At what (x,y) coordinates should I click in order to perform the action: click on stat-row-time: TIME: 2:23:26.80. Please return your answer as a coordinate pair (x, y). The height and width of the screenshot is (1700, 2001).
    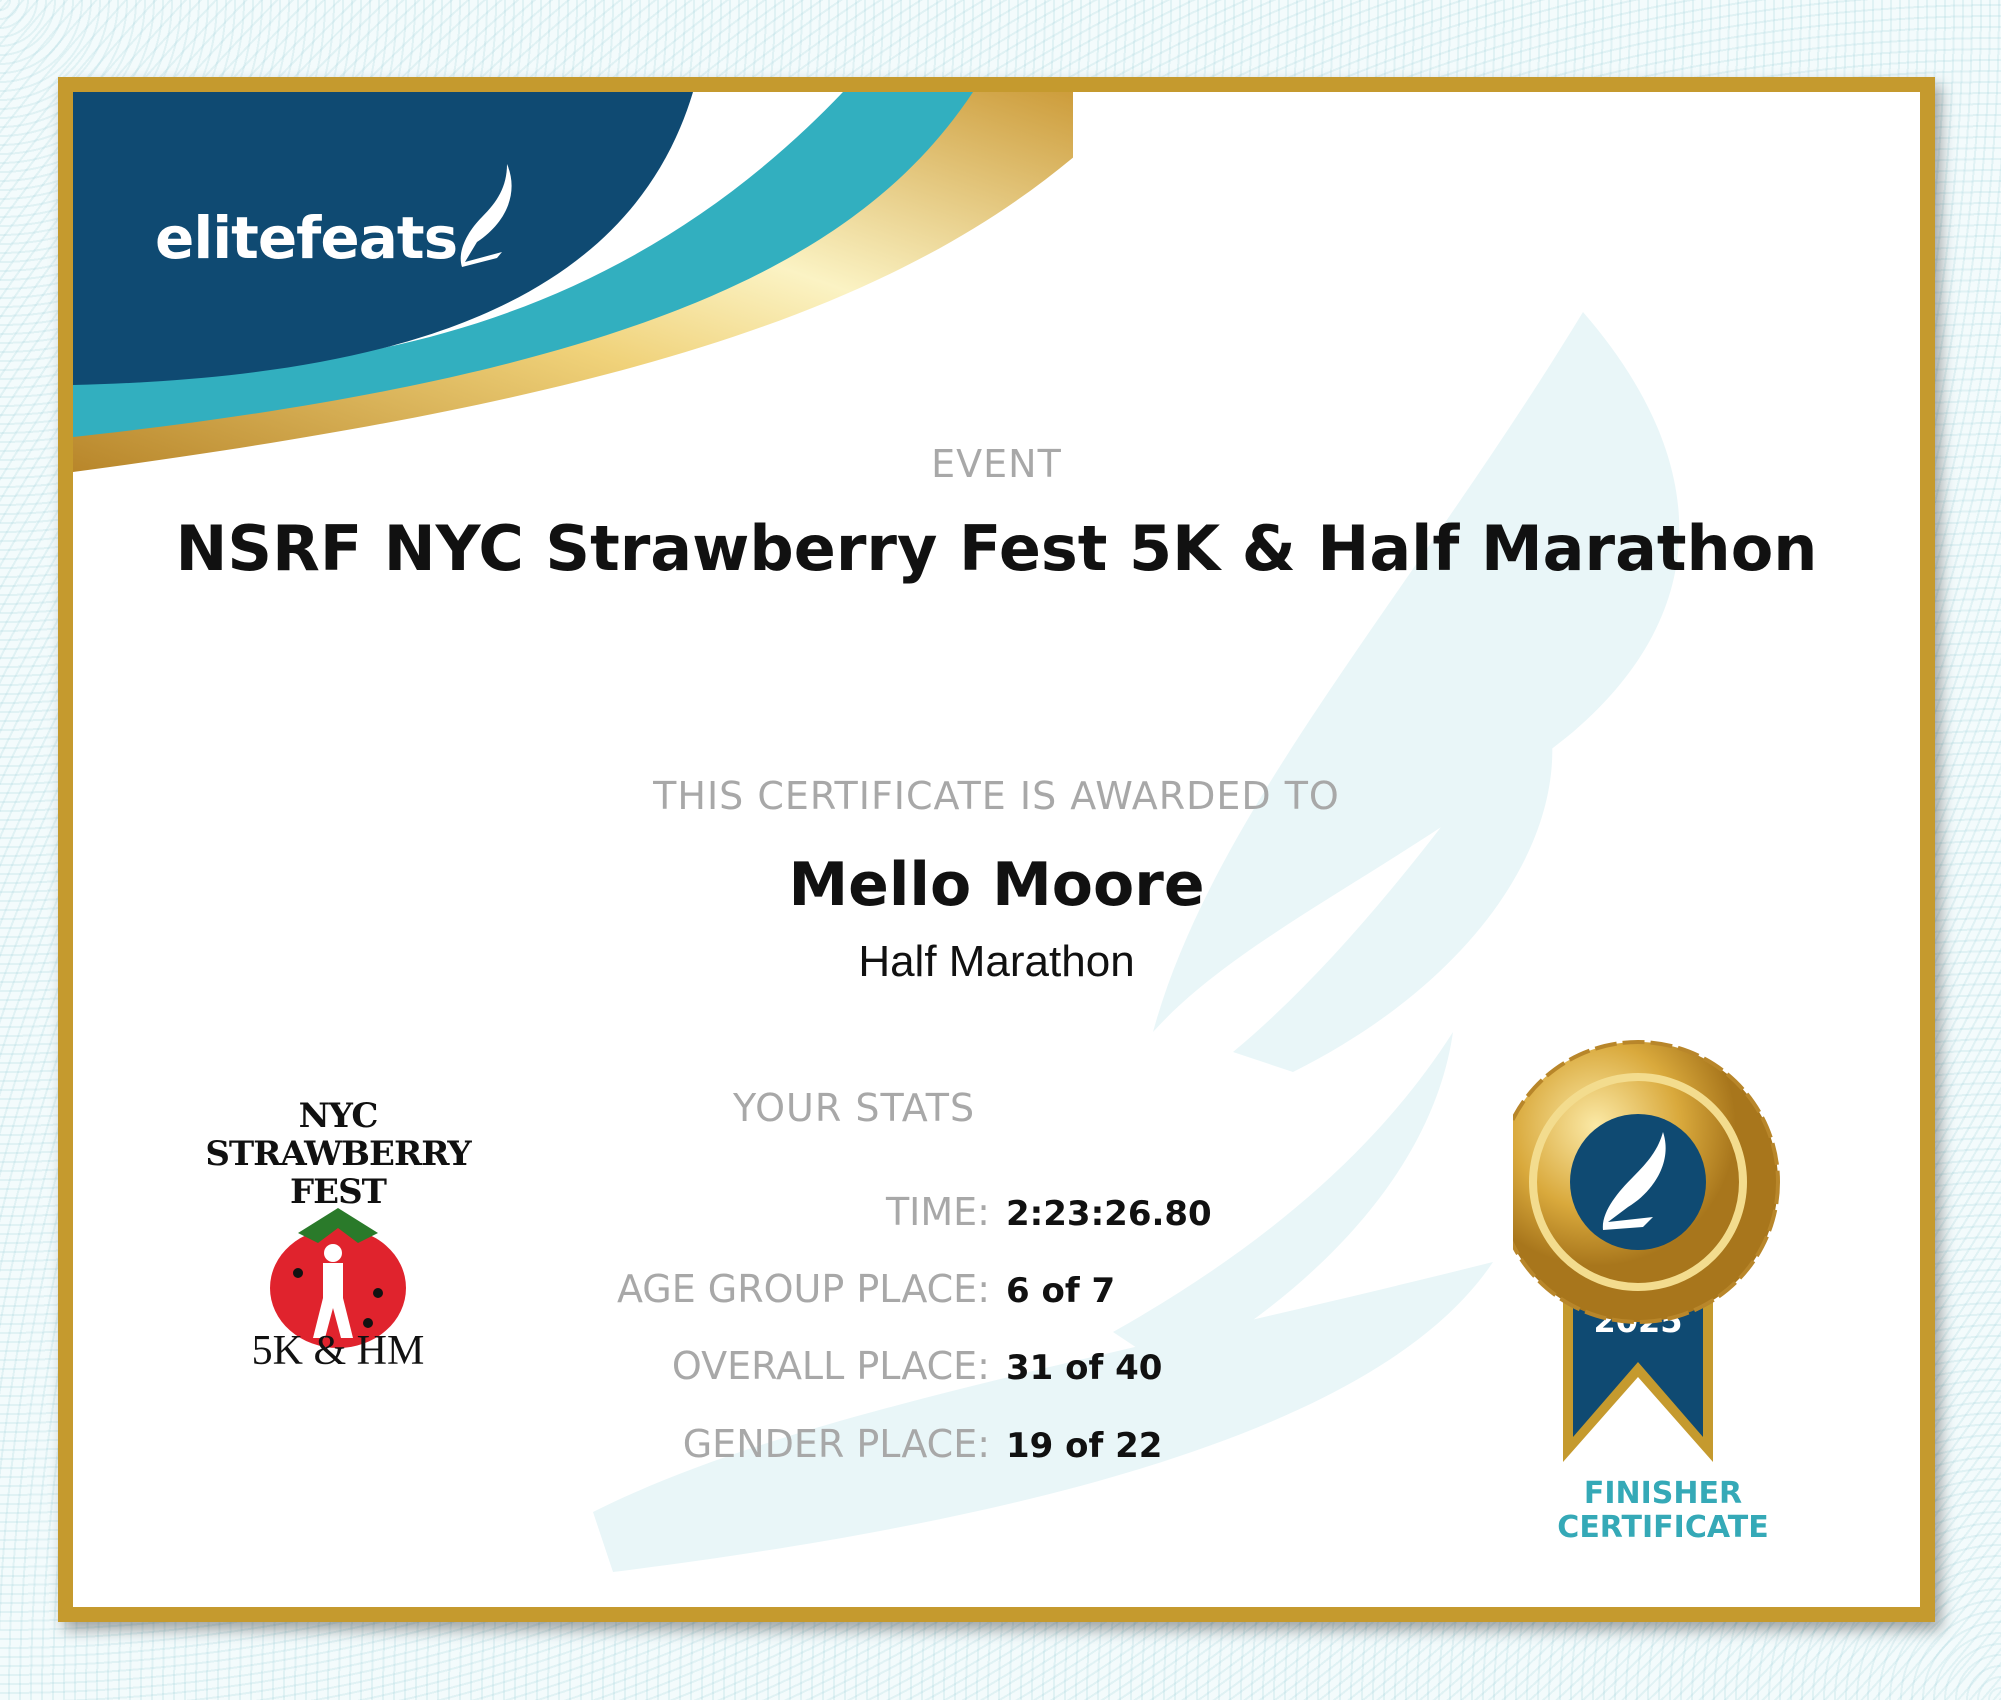
    Looking at the image, I should click on (996, 1215).